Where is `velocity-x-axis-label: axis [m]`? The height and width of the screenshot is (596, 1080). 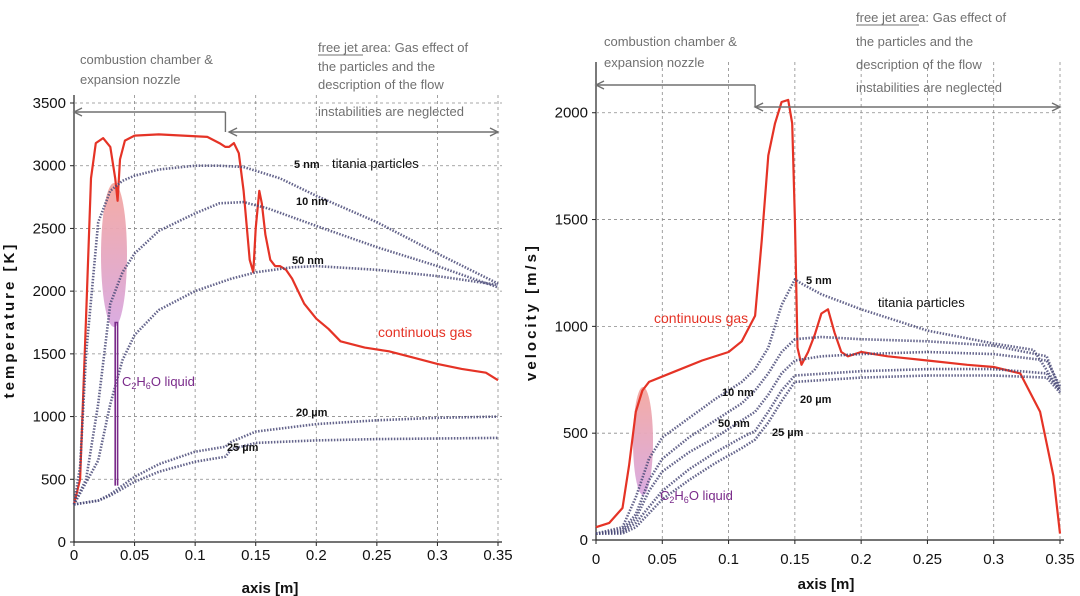 velocity-x-axis-label: axis [m] is located at coordinates (826, 584).